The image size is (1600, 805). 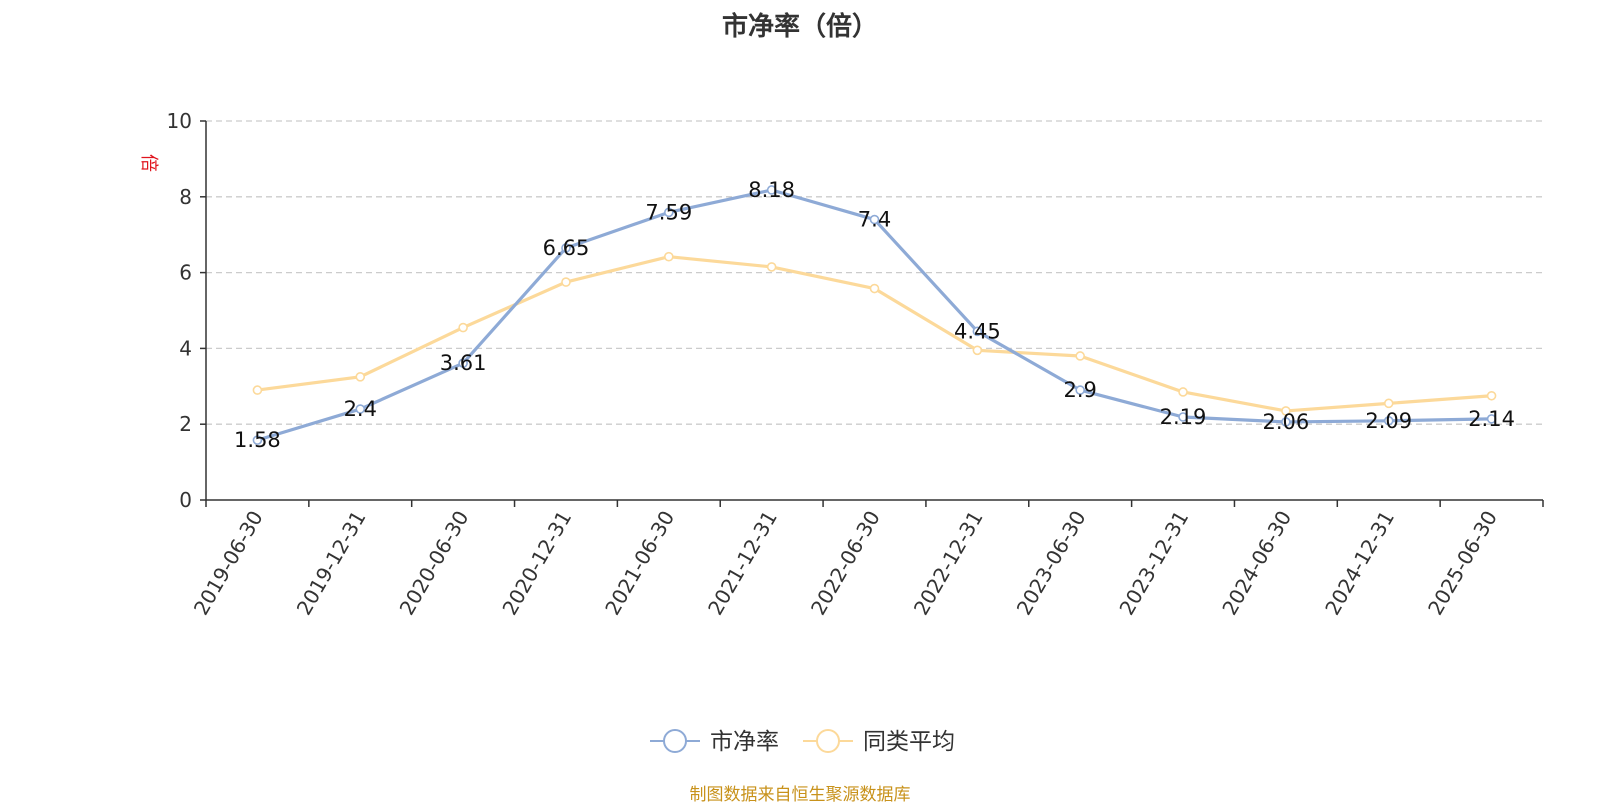 What do you see at coordinates (845, 563) in the screenshot?
I see `x-tick-label: 2022-06-30` at bounding box center [845, 563].